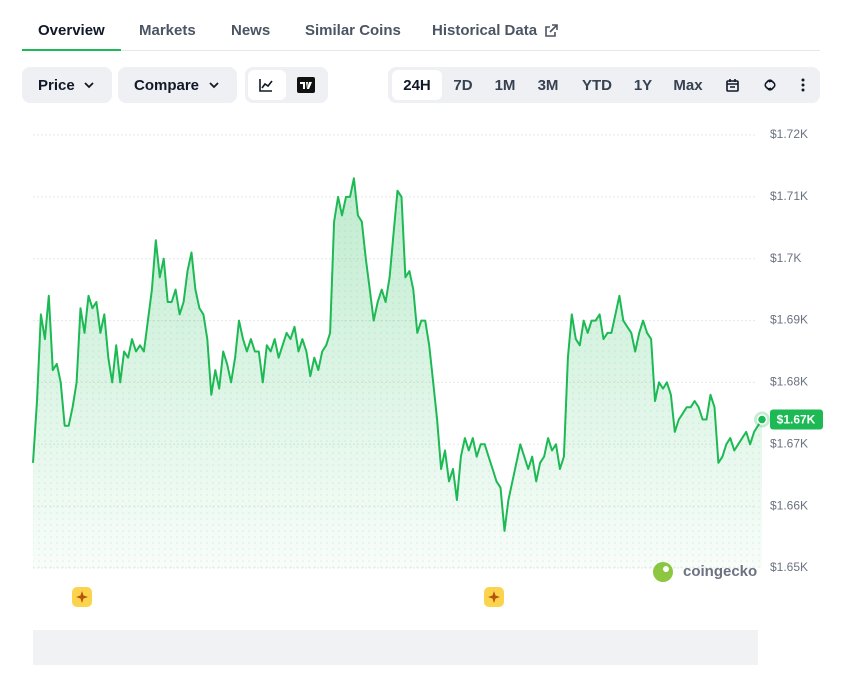 This screenshot has height=675, width=841. I want to click on tradingview-button, so click(306, 85).